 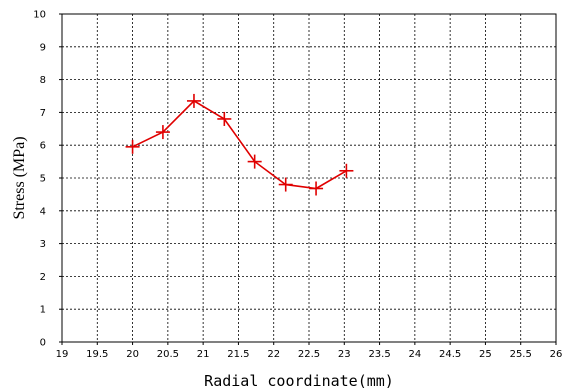 What do you see at coordinates (273, 354) in the screenshot?
I see `x-tick-label: 22` at bounding box center [273, 354].